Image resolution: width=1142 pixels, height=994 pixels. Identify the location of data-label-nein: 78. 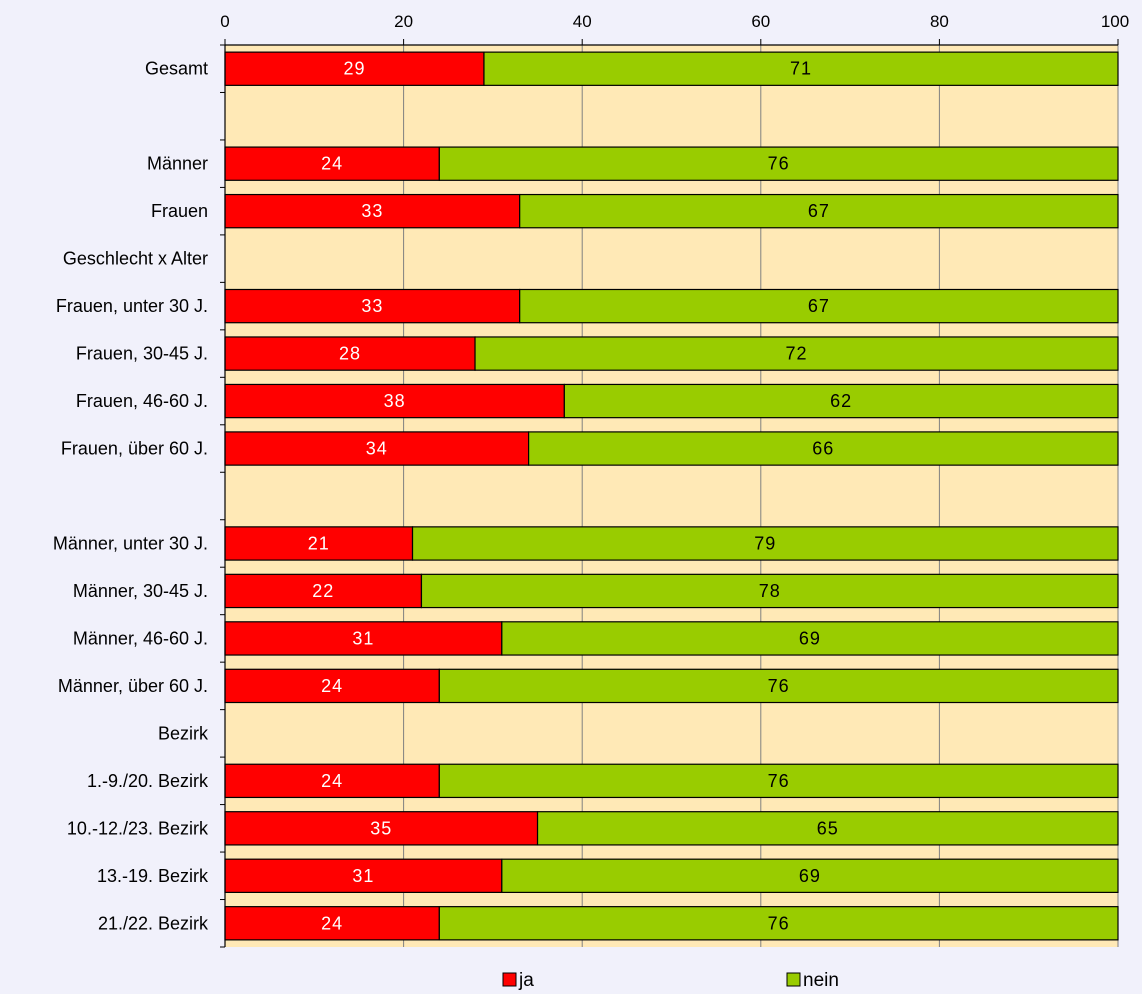
(770, 591).